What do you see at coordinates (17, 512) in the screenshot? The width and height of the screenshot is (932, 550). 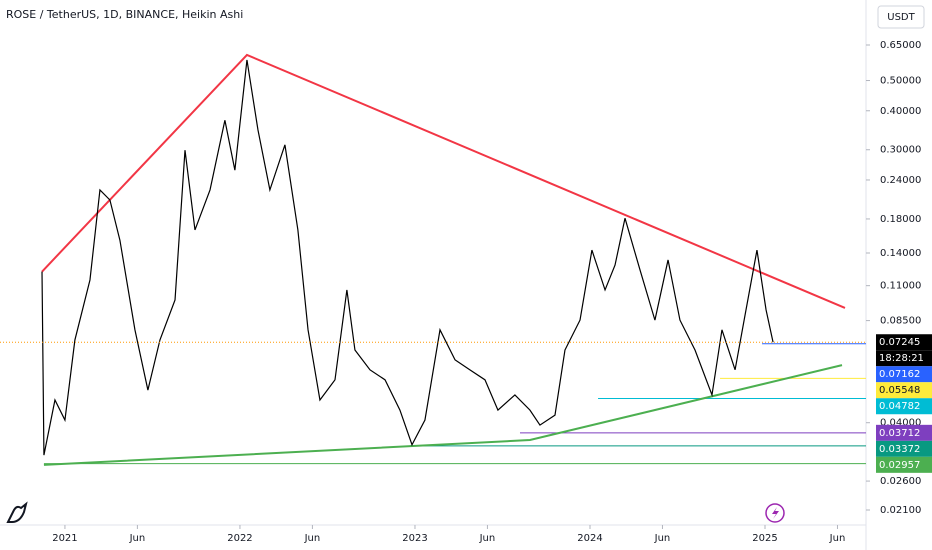 I see `tv-logo` at bounding box center [17, 512].